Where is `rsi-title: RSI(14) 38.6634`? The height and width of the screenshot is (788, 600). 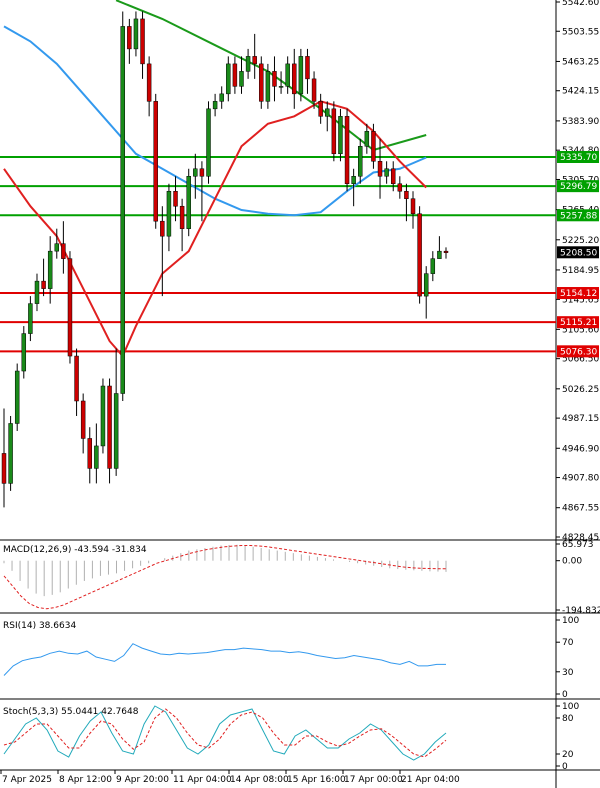
rsi-title: RSI(14) 38.6634 is located at coordinates (39, 626).